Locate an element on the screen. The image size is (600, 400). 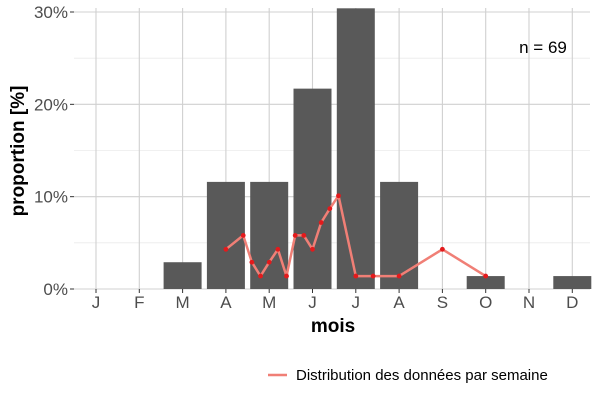
weekly-points is located at coordinates (356, 236).